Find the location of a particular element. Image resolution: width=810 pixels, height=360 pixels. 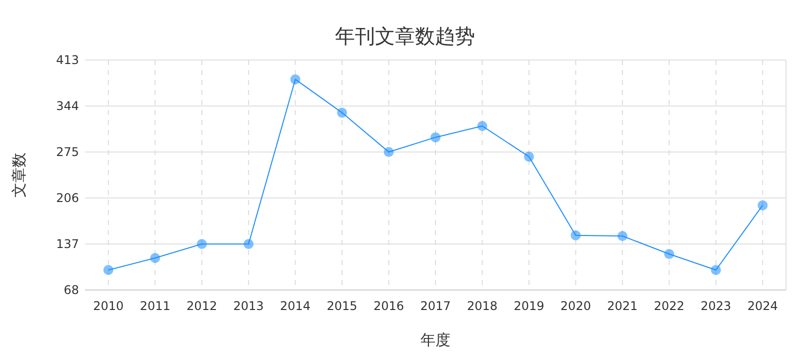

x-tick-label: 2022 is located at coordinates (669, 306).